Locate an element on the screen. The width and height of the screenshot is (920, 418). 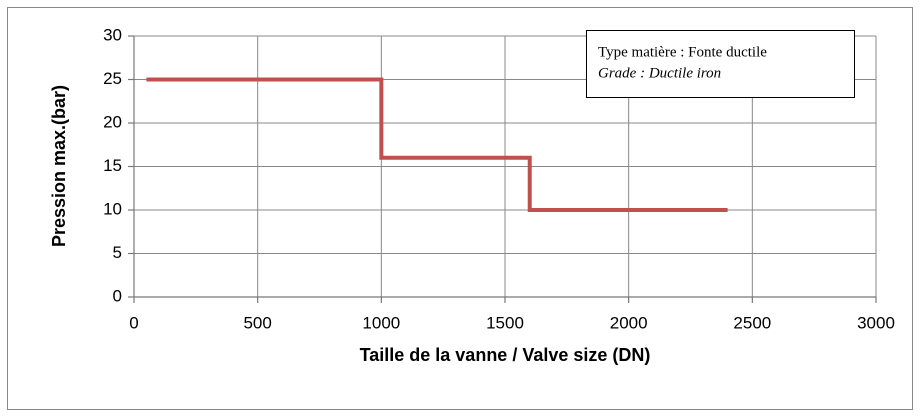
x-tick-label: 3000 is located at coordinates (876, 322).